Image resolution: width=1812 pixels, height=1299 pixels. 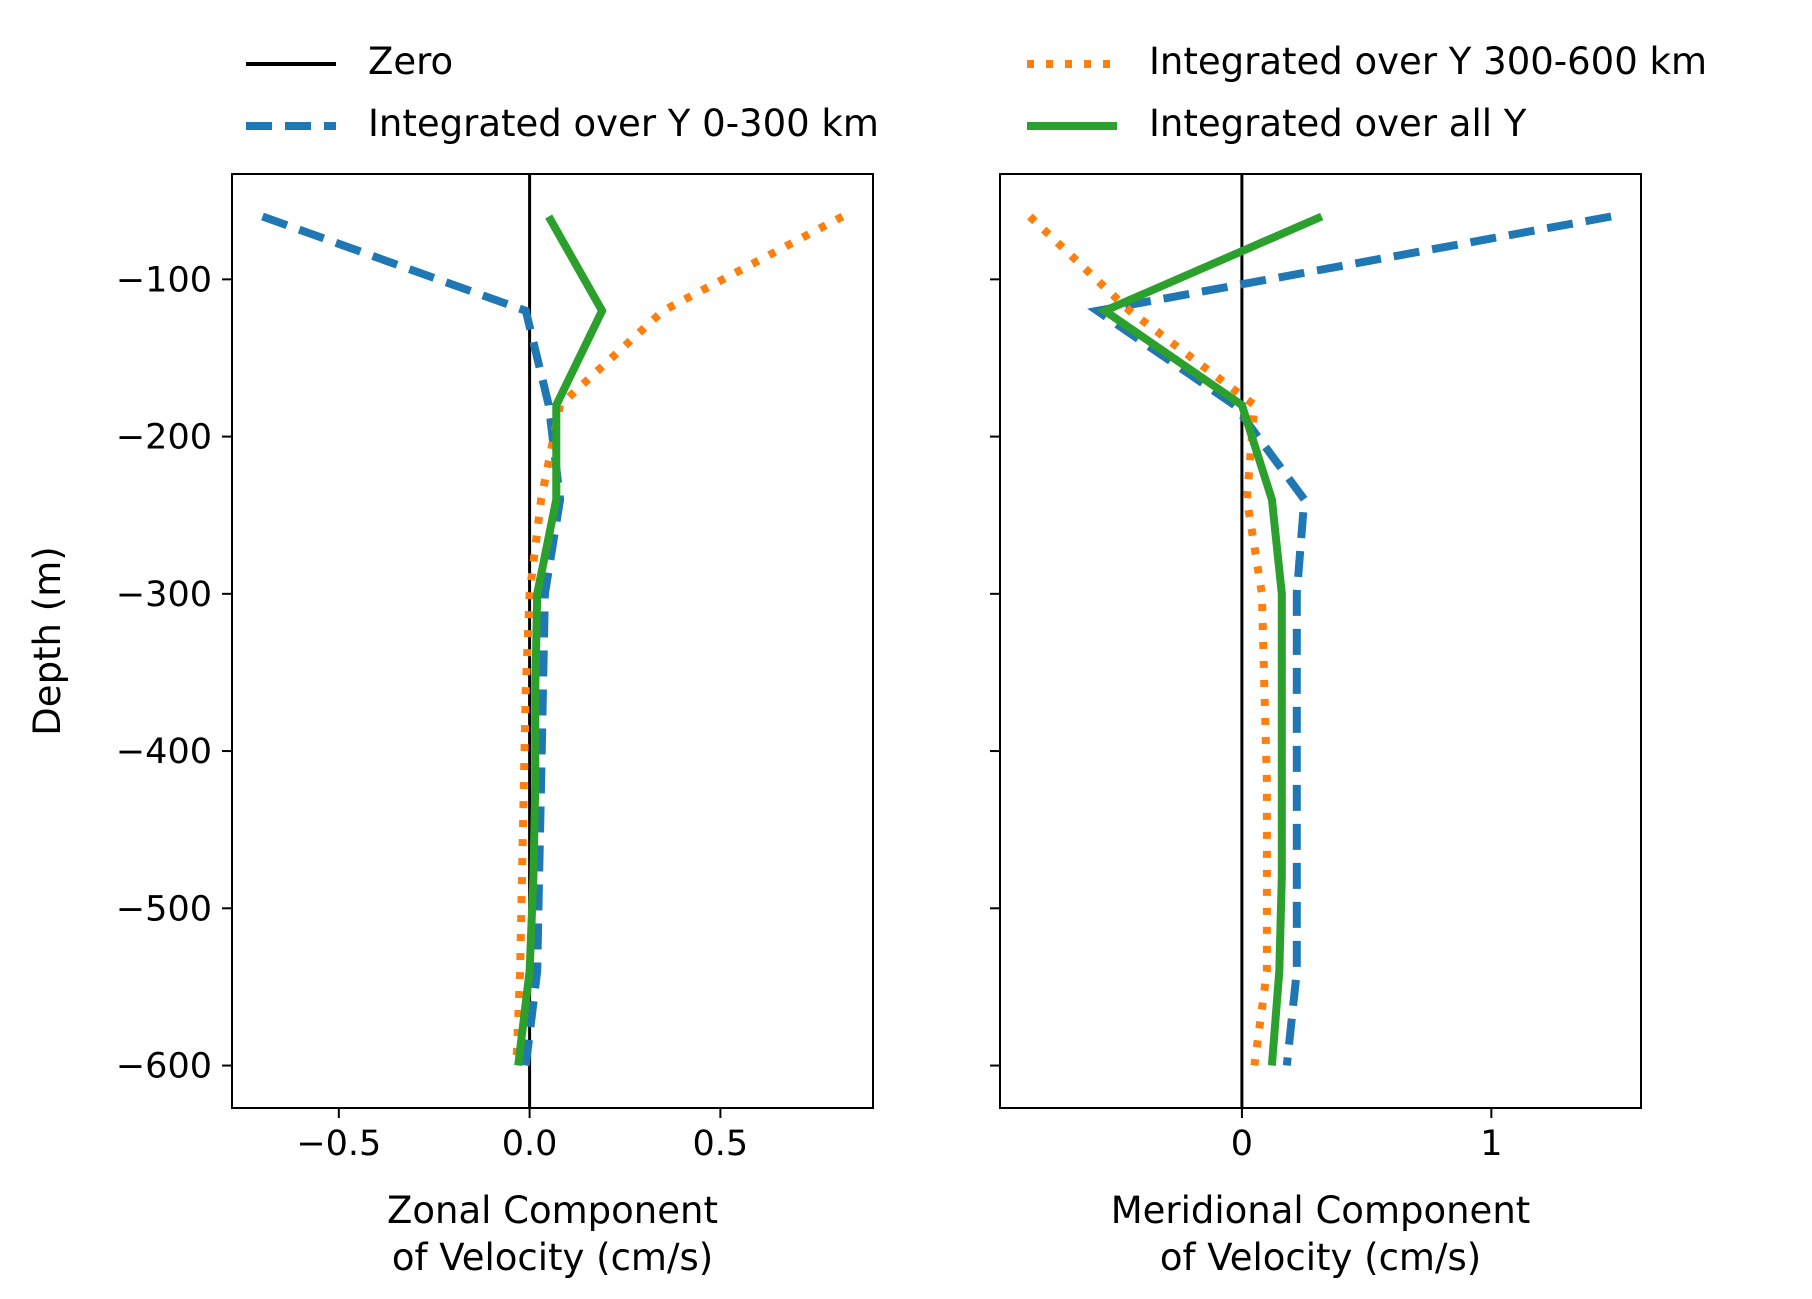 I want to click on legend-item-zero: Zero, so click(x=349, y=61).